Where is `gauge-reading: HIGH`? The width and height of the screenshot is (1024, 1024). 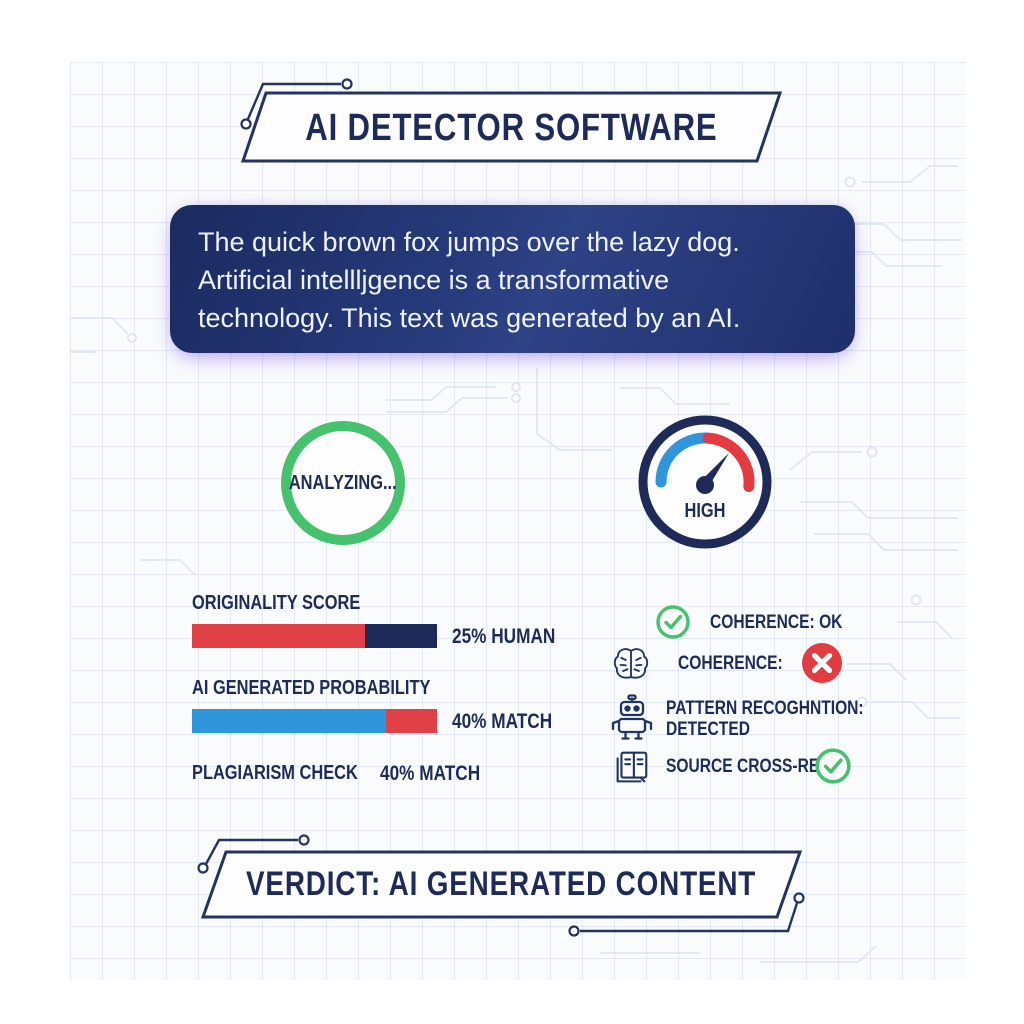 gauge-reading: HIGH is located at coordinates (705, 511).